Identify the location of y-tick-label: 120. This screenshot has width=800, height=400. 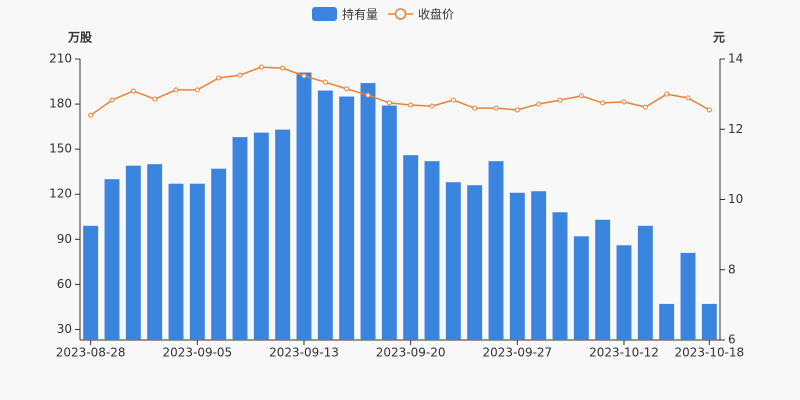
(60, 194).